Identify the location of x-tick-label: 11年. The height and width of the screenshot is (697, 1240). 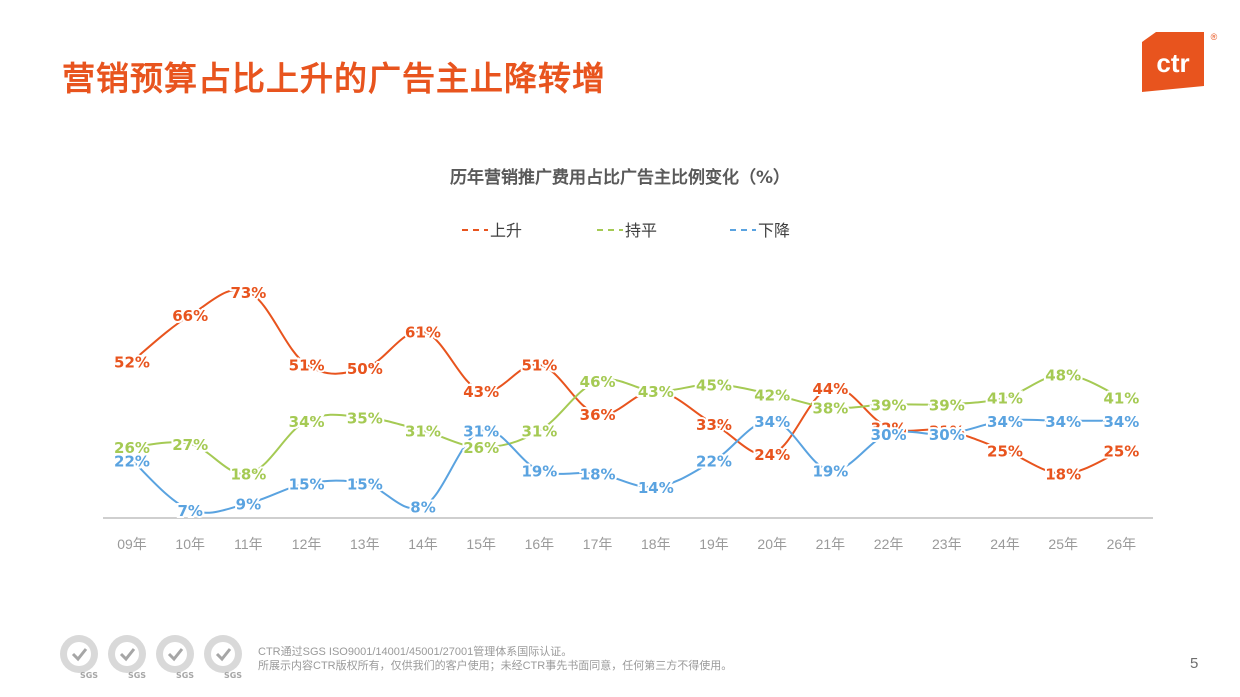
(248, 544).